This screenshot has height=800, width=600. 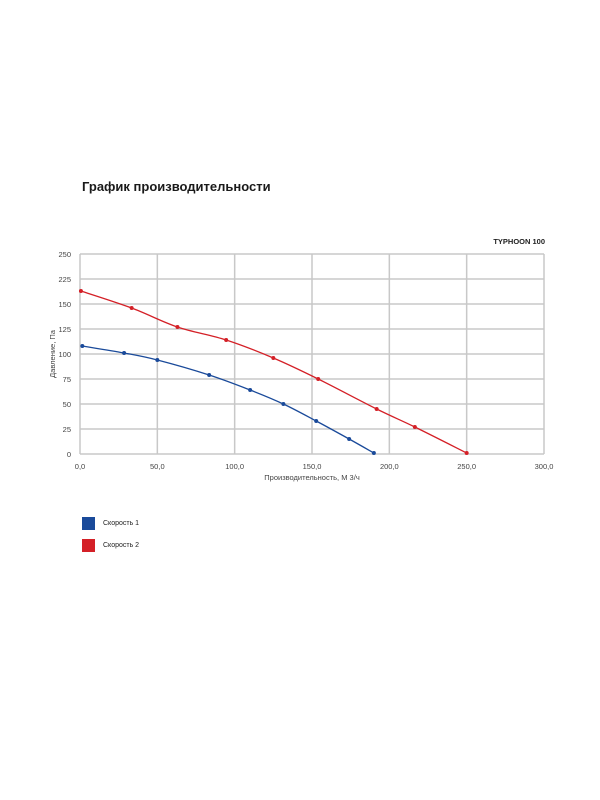 What do you see at coordinates (312, 477) in the screenshot?
I see `x-axis-label: Производительность, М 3/ч` at bounding box center [312, 477].